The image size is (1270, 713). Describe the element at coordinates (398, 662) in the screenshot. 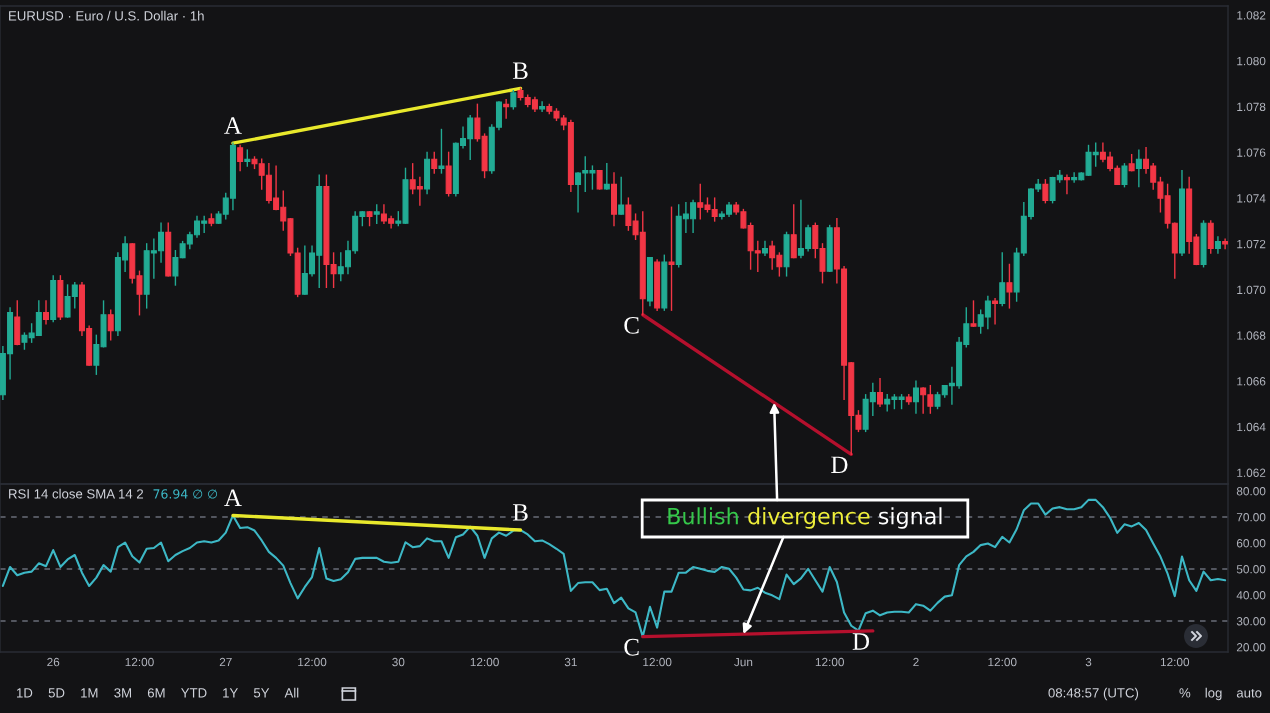

I see `x-tick-label: 30` at that location.